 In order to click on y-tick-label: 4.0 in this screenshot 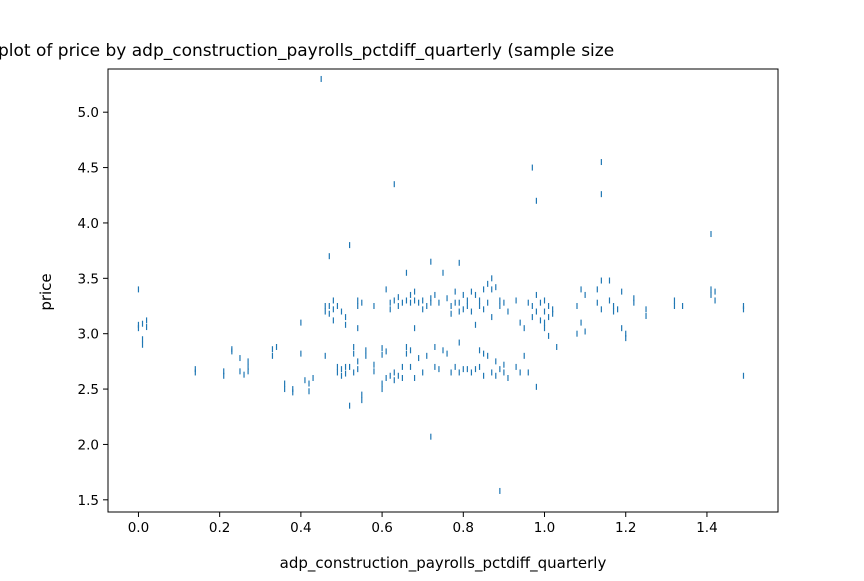, I will do `click(88, 224)`.